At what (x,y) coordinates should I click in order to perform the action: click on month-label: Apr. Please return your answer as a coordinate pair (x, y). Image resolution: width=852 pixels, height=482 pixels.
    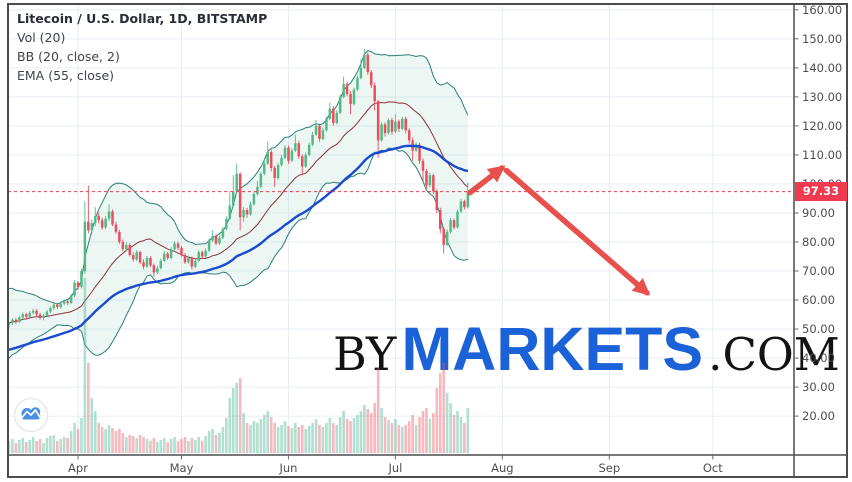
    Looking at the image, I should click on (78, 468).